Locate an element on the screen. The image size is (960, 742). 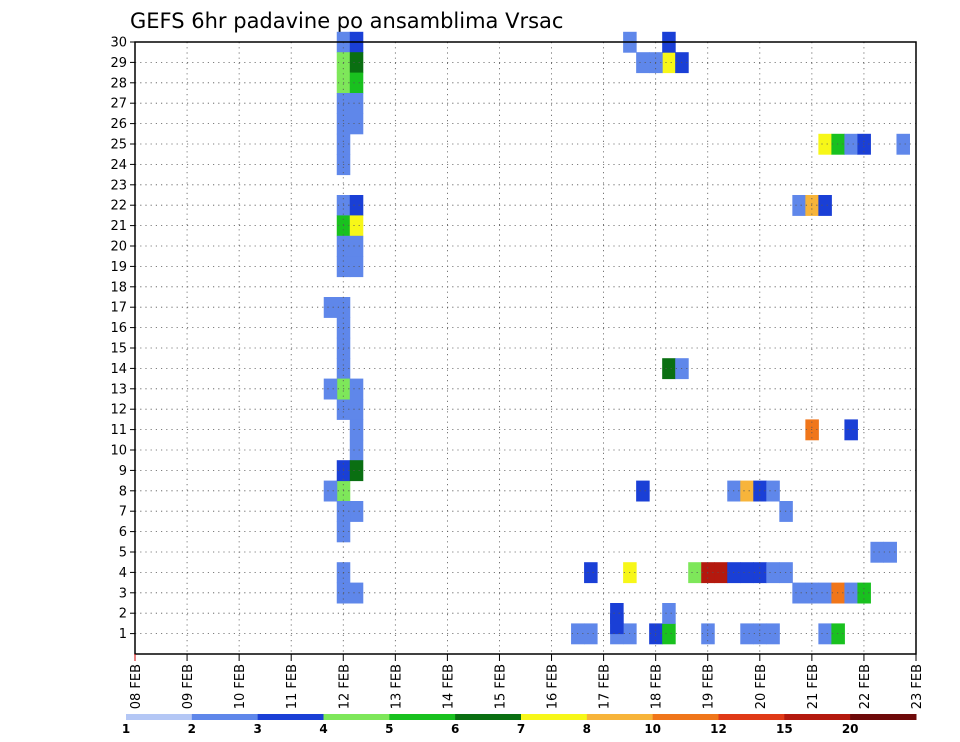
y-tick-label: 20 is located at coordinates (118, 247).